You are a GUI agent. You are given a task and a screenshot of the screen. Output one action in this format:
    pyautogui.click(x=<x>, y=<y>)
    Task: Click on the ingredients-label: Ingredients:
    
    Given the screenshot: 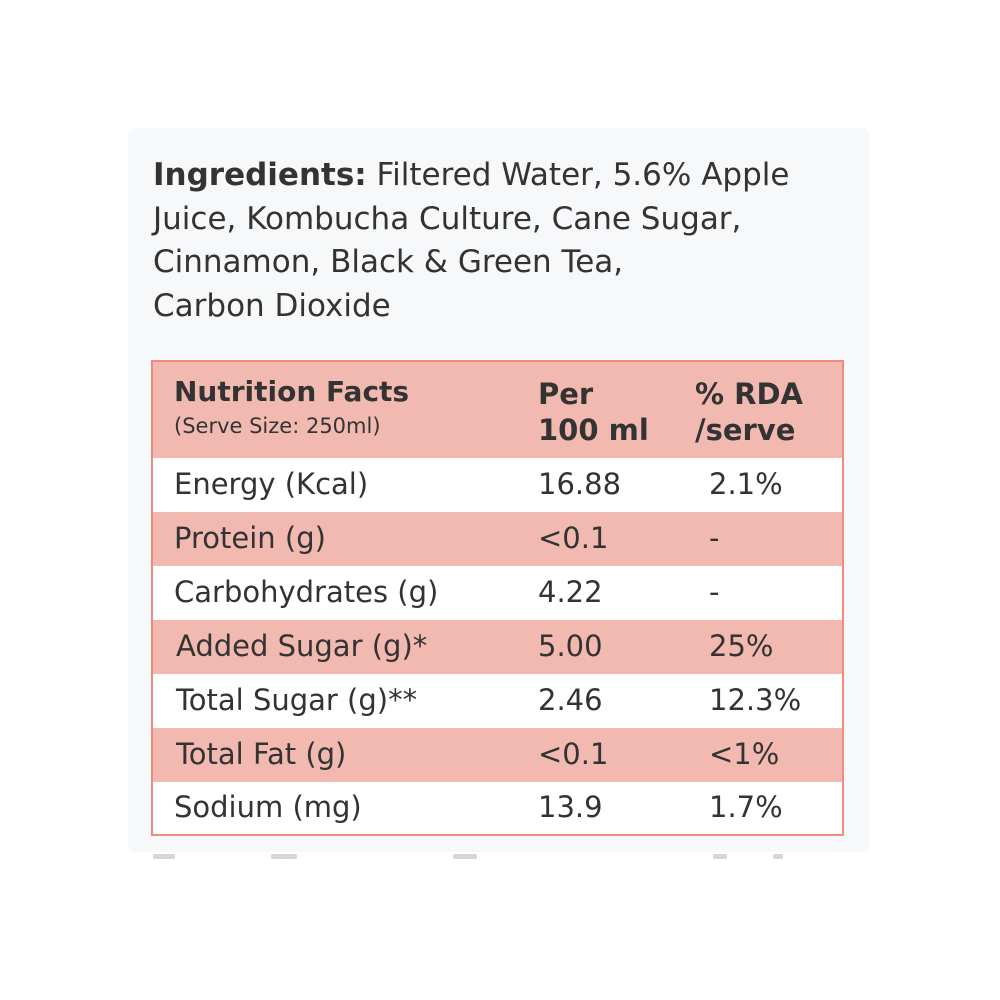 What is the action you would take?
    pyautogui.click(x=260, y=175)
    